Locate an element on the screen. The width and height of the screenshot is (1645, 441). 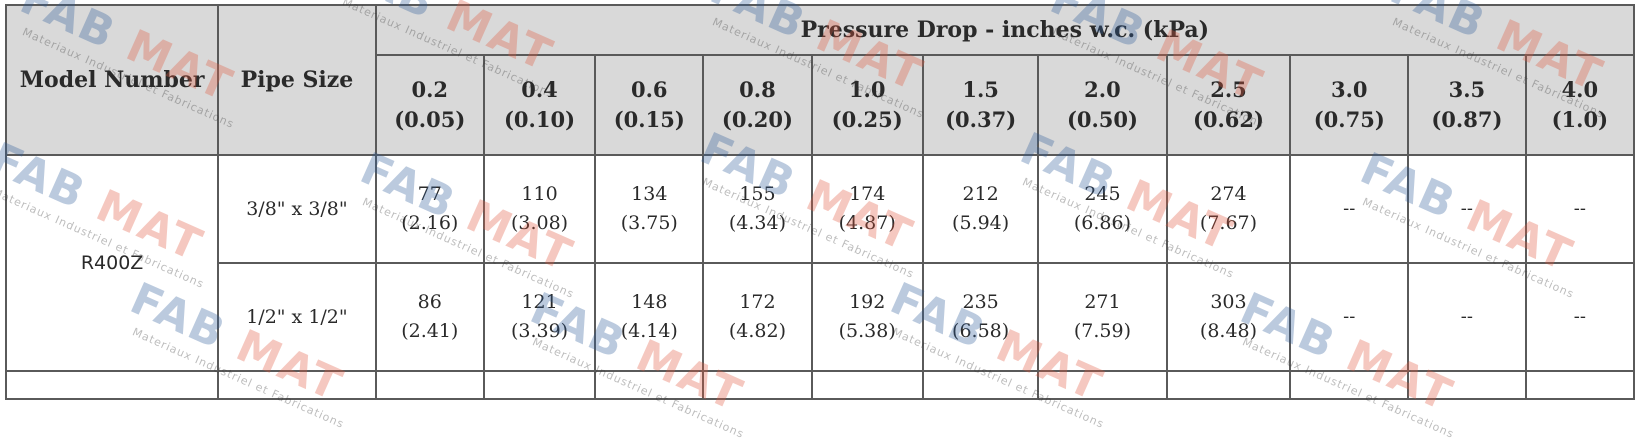
flow-value-cell: 245 (6.86) is located at coordinates (1102, 209).